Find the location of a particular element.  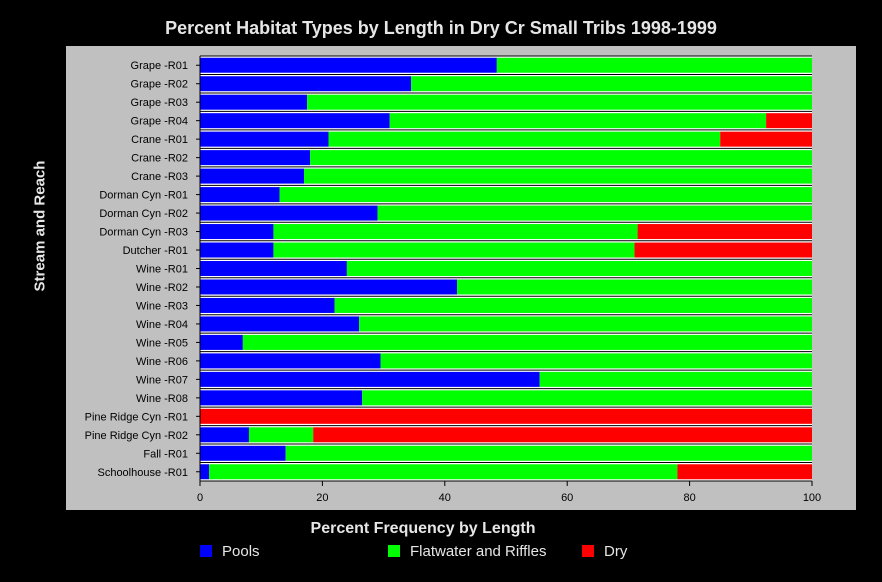

legend-swatch-dry is located at coordinates (588, 551).